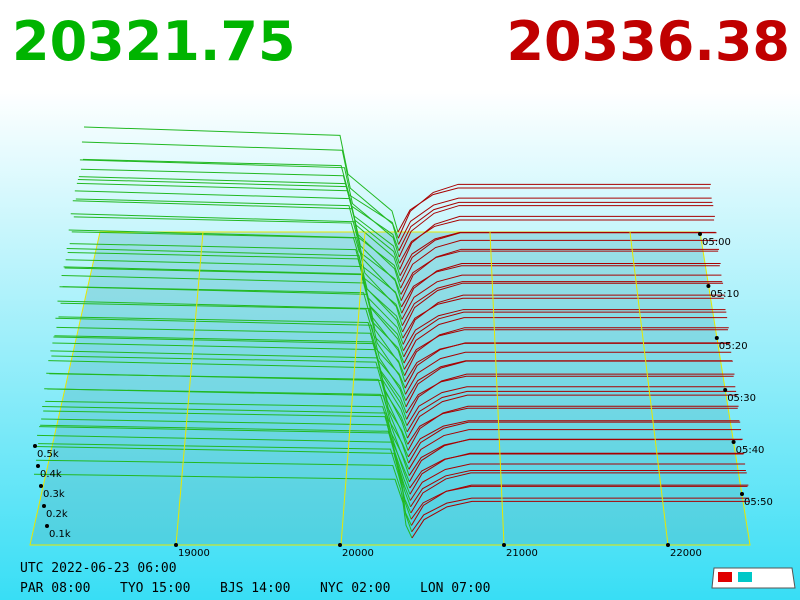  What do you see at coordinates (57, 514) in the screenshot?
I see `depth-label: 0.2k` at bounding box center [57, 514].